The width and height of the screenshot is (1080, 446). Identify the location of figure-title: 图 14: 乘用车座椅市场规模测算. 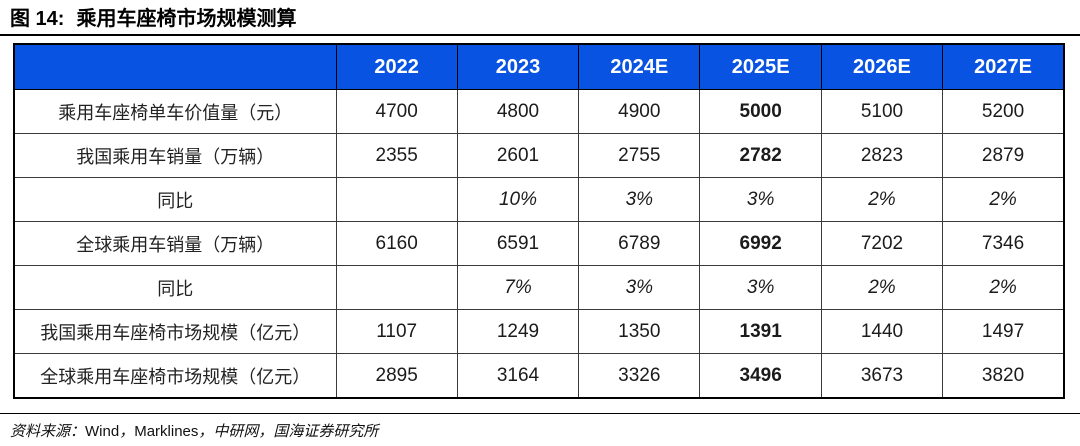
(540, 15).